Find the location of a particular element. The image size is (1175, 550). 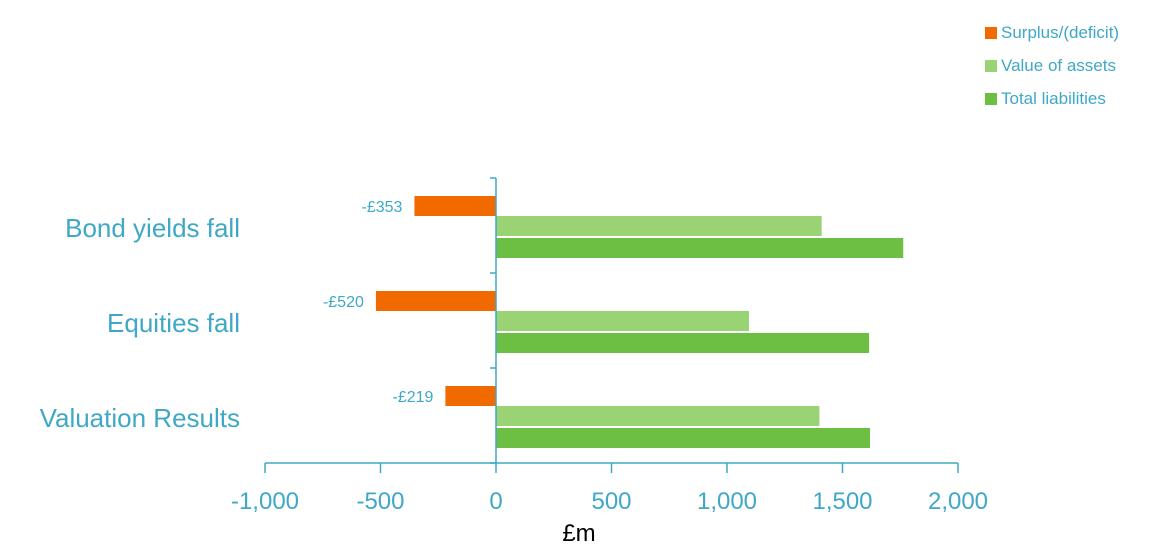

value-axis-tick-label-2: 0 is located at coordinates (495, 501).